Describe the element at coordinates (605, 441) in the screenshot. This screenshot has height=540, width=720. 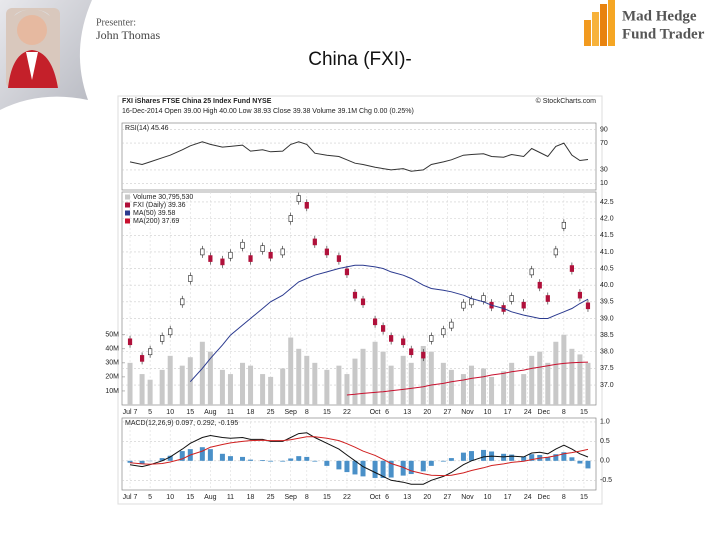
I see `y-tick-label: 0.5` at that location.